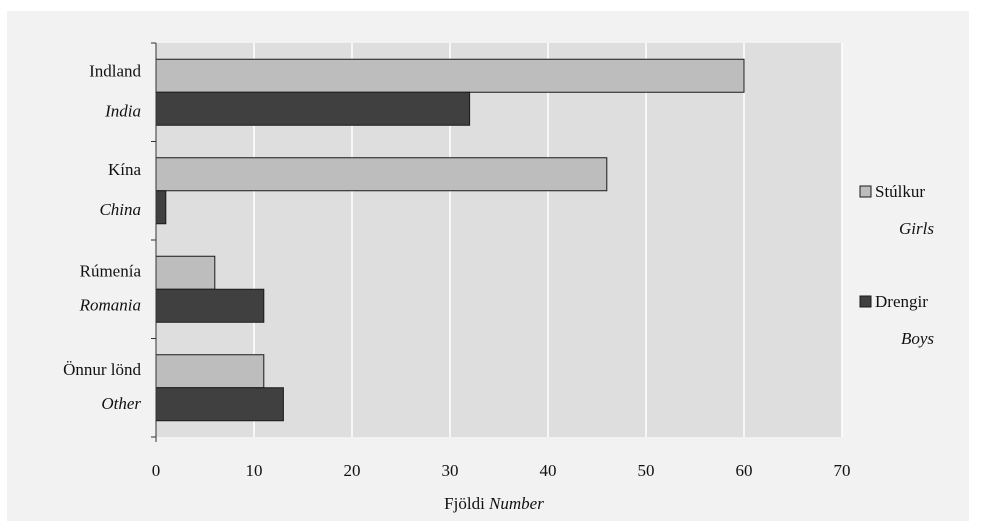 This screenshot has width=982, height=530. I want to click on legend: Stúlkur Girls Drengir Boys, so click(896, 265).